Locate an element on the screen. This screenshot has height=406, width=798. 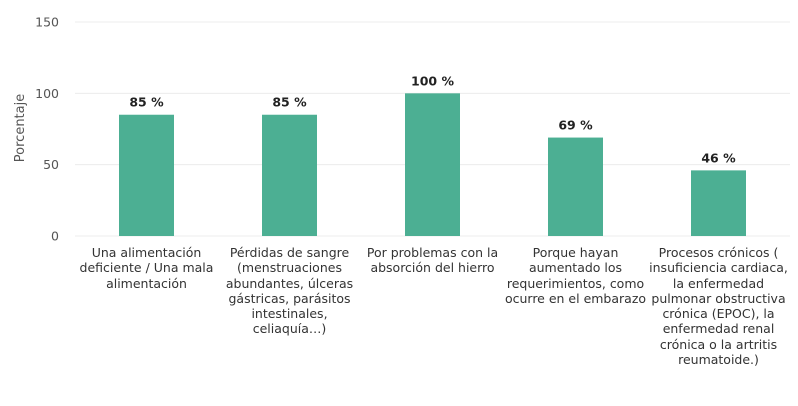
y-axis-ticks: 0 50 100 150 is located at coordinates (47, 129).